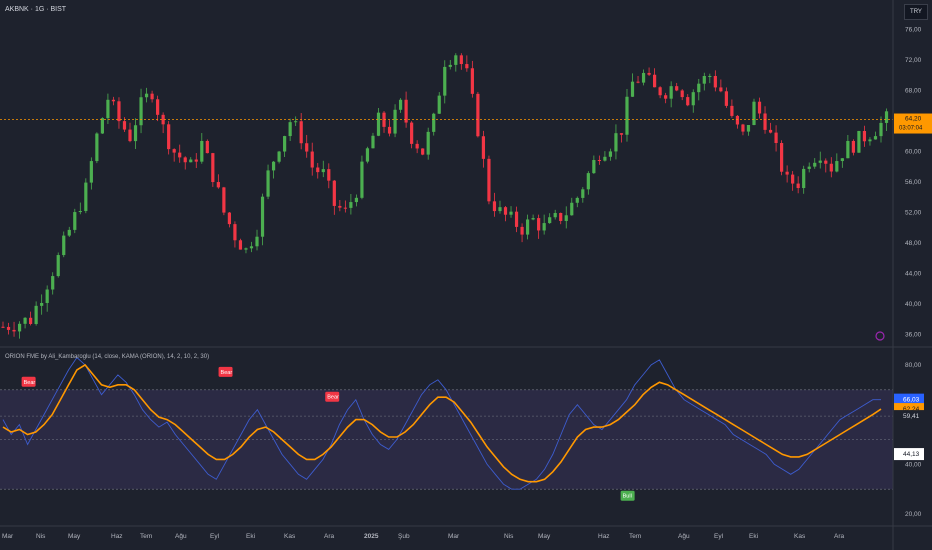 This screenshot has height=550, width=932. What do you see at coordinates (74, 536) in the screenshot?
I see `time-tick-label: May` at bounding box center [74, 536].